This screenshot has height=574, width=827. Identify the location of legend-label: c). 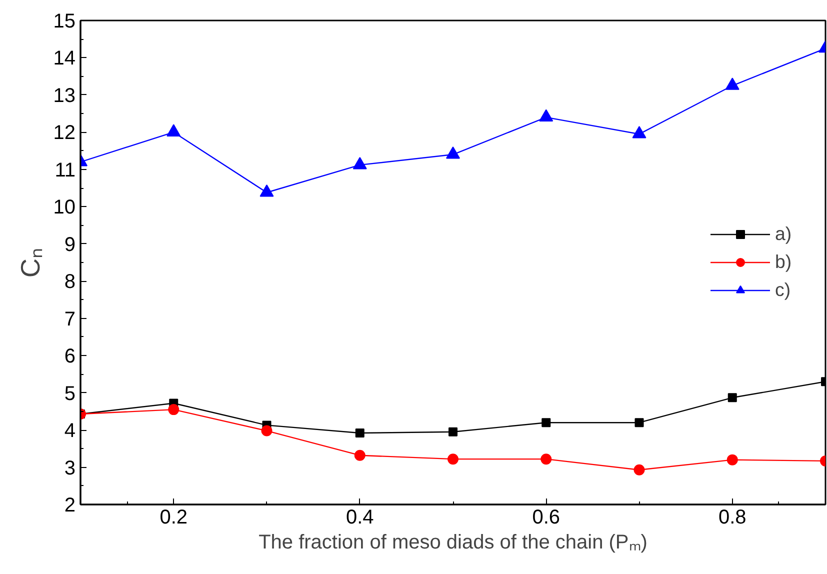
(783, 290).